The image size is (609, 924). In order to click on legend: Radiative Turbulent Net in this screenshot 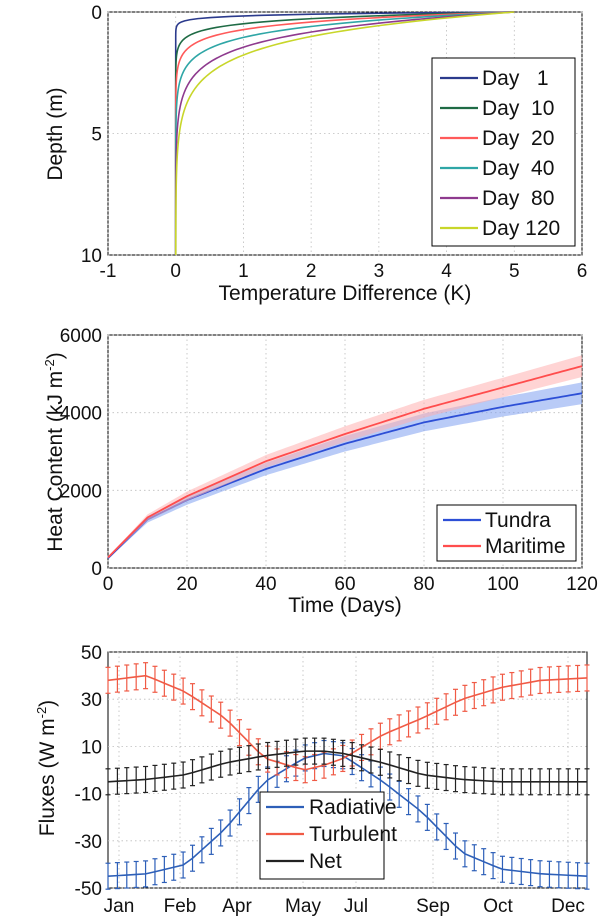, I will do `click(328, 835)`.